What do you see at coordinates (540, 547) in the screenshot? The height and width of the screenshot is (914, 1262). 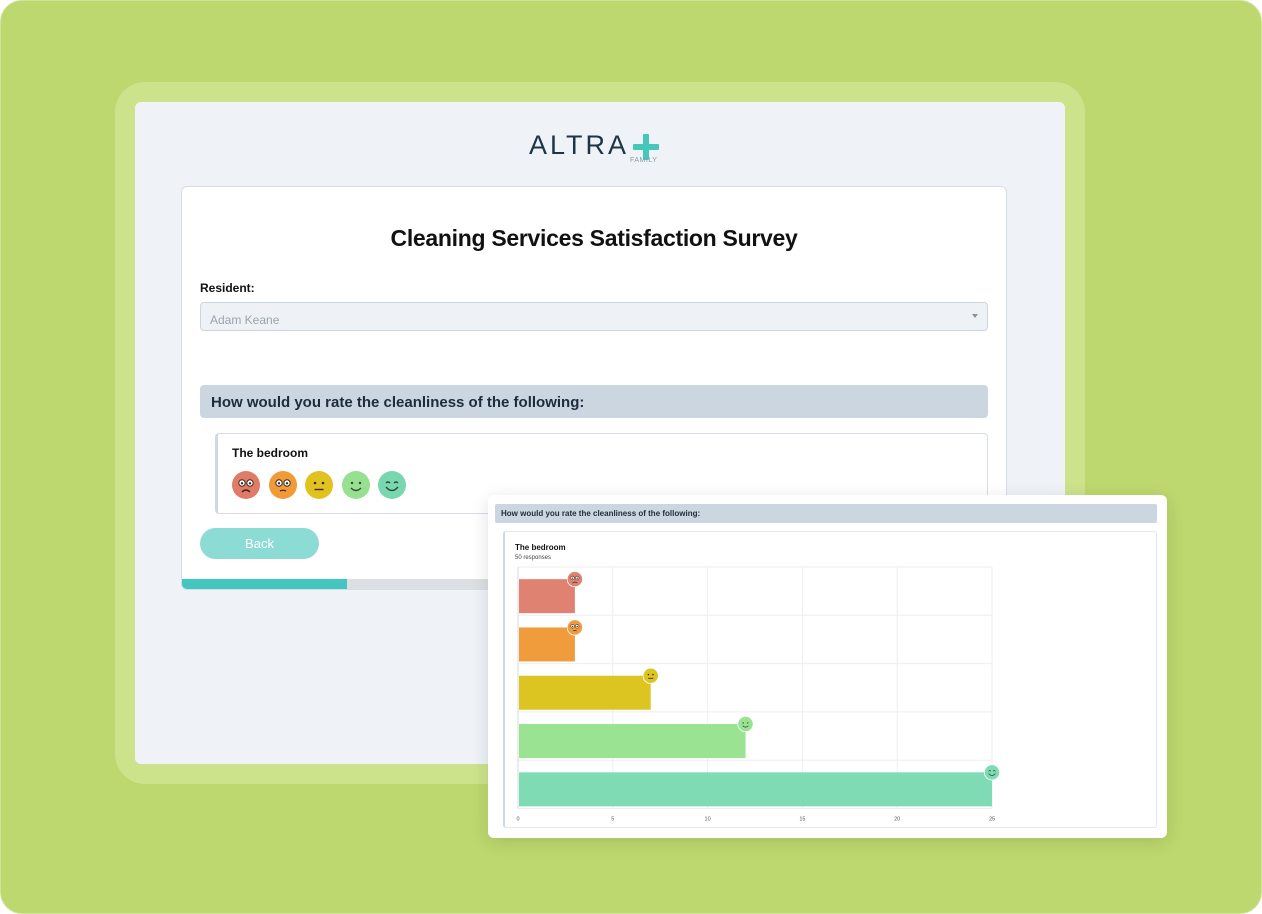 I see `results-item-title: The bedroom` at bounding box center [540, 547].